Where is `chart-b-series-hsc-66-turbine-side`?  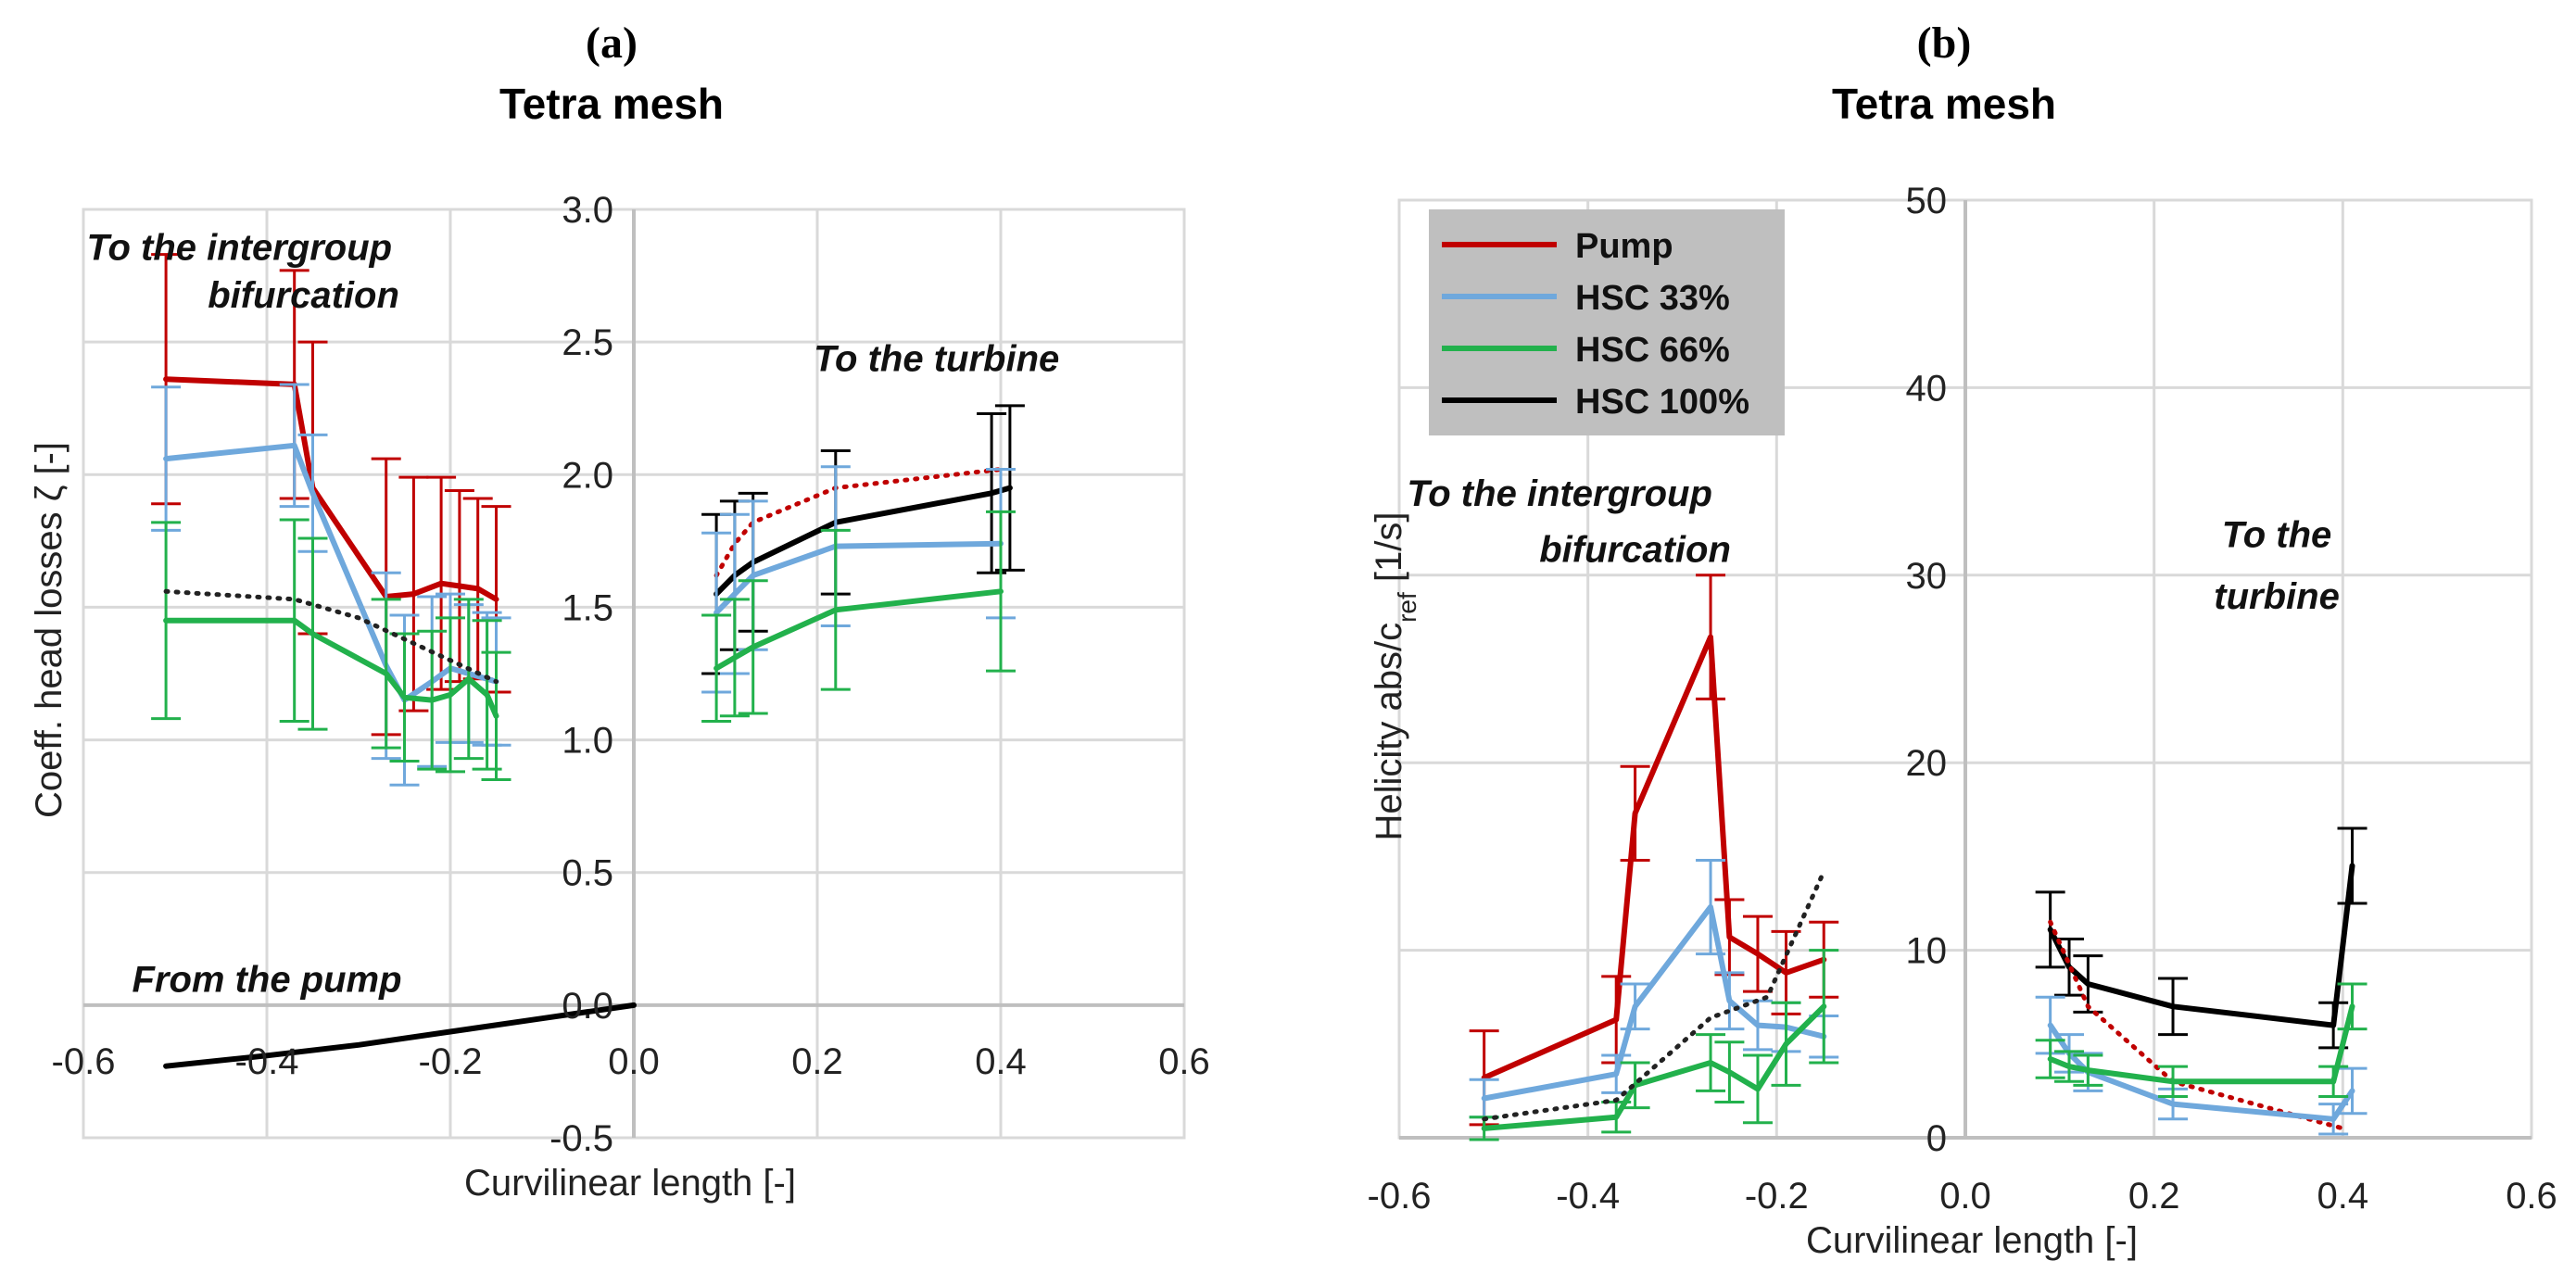 chart-b-series-hsc-66-turbine-side is located at coordinates (2201, 1040).